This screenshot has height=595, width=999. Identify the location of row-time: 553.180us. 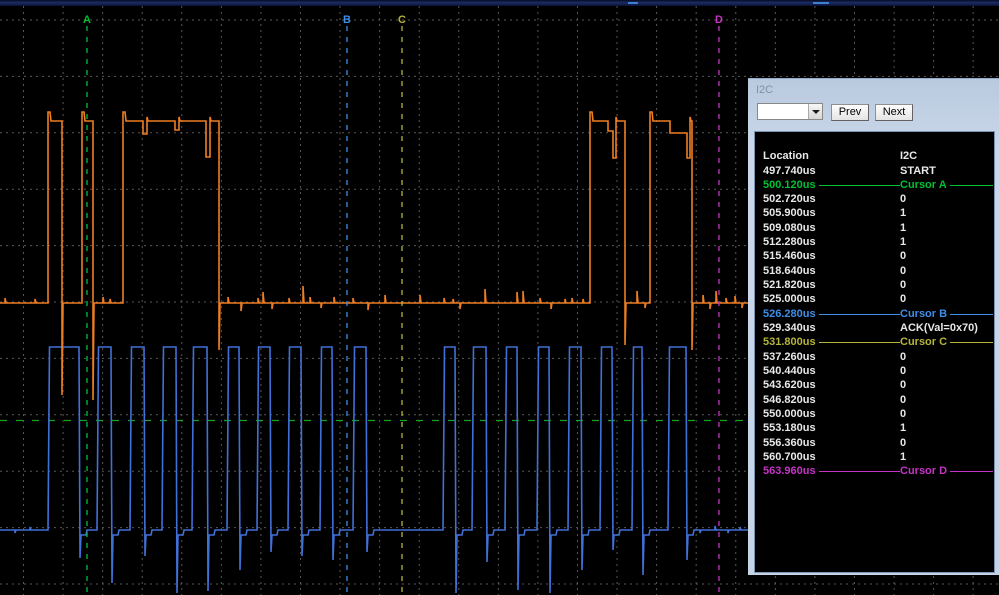
(791, 429).